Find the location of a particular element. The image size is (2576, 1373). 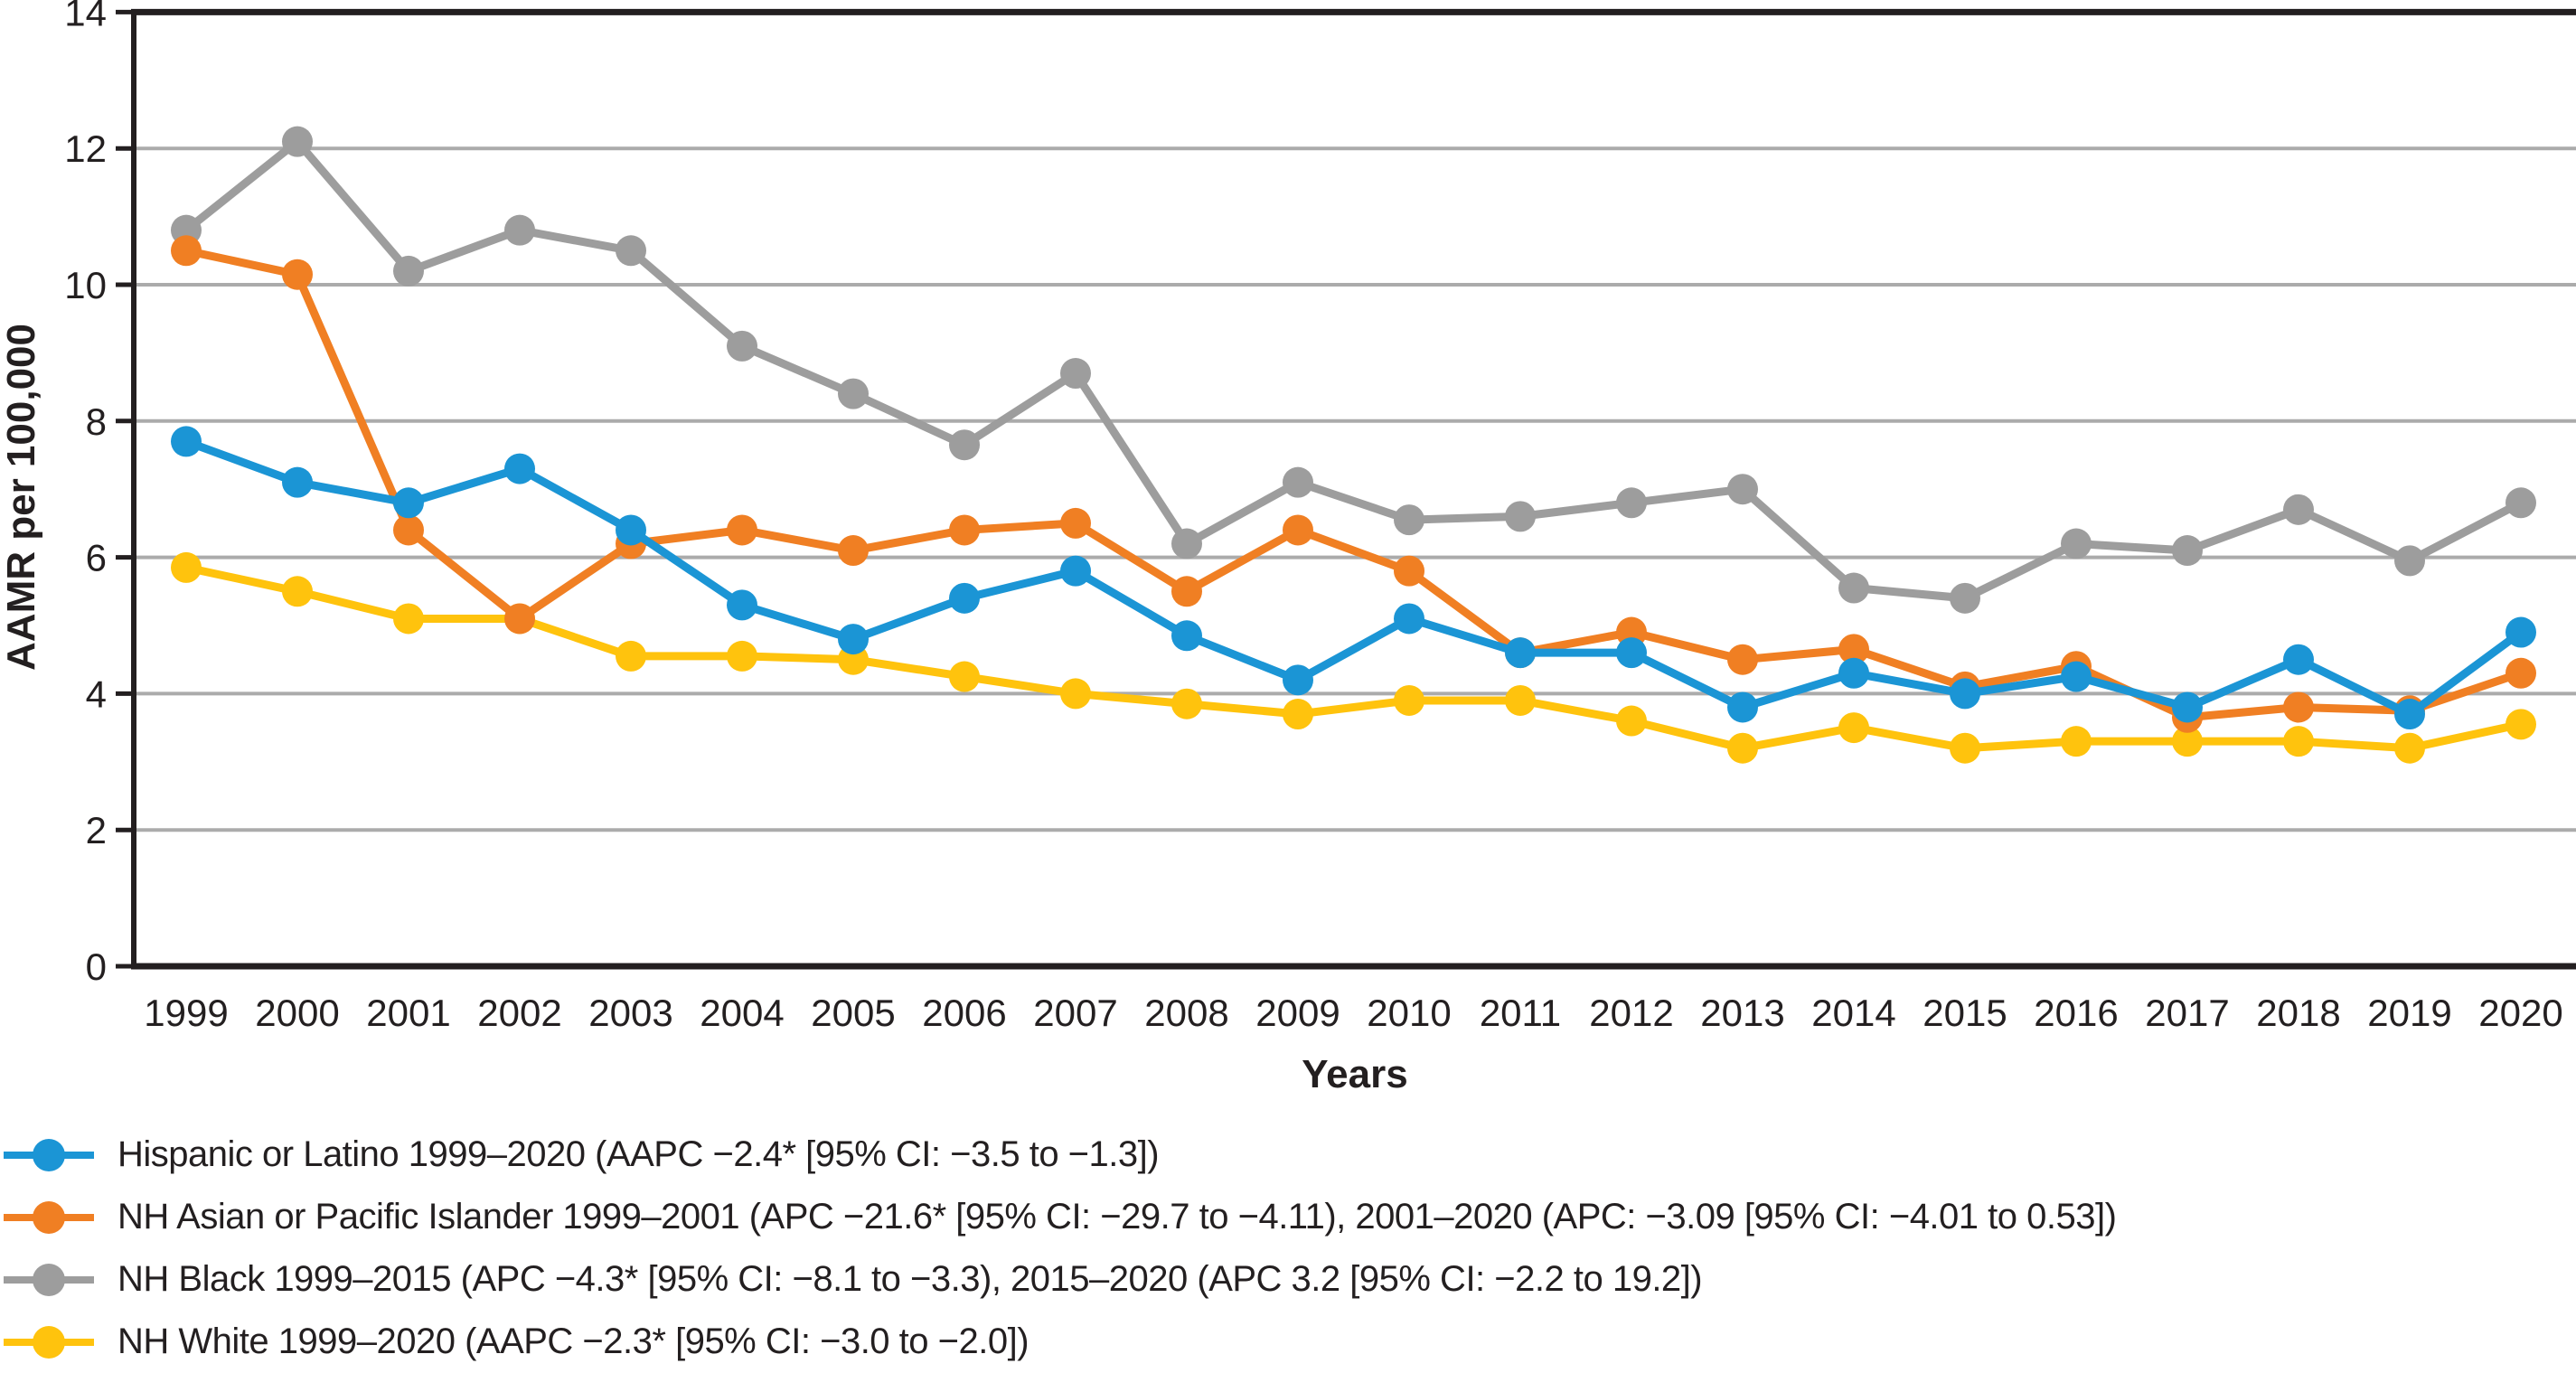

data-point-hispanic-or-latino-1999 is located at coordinates (186, 441).